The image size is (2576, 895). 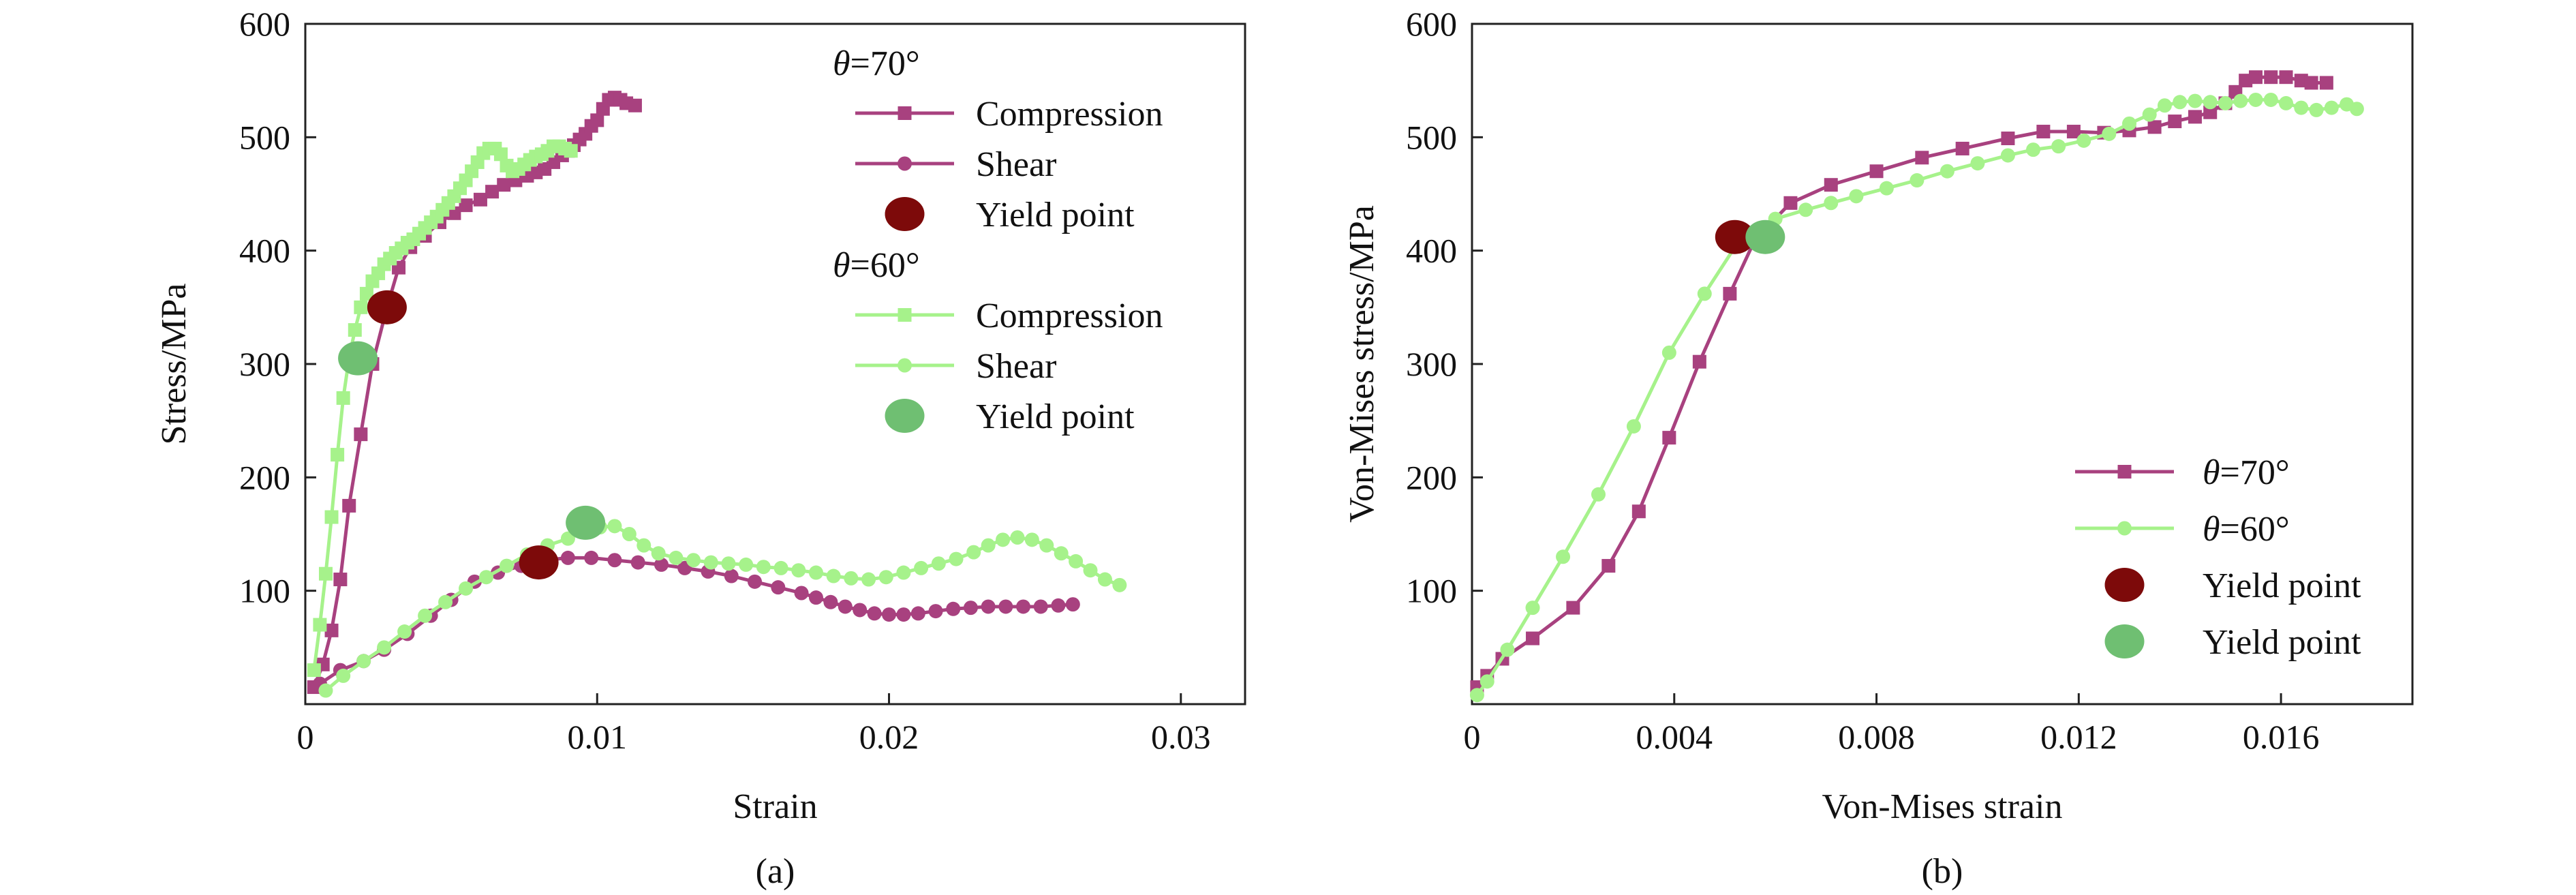 I want to click on legend-group-angle: =60°, so click(x=885, y=265).